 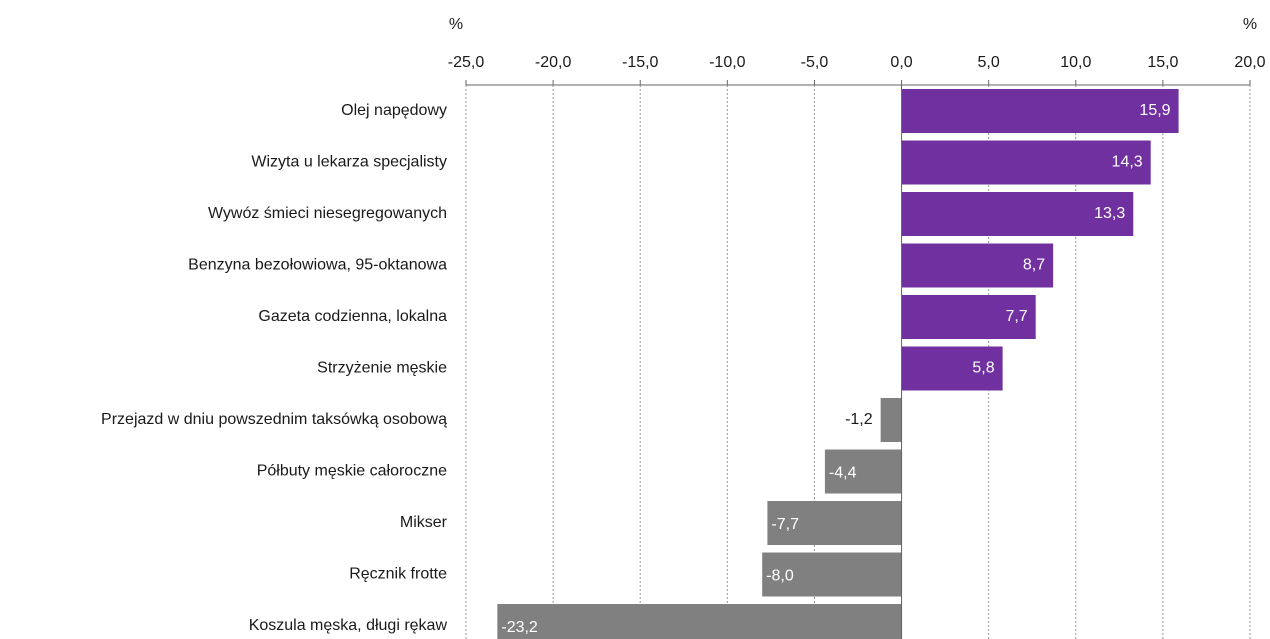 I want to click on x-tick-label: 0,0, so click(x=901, y=62).